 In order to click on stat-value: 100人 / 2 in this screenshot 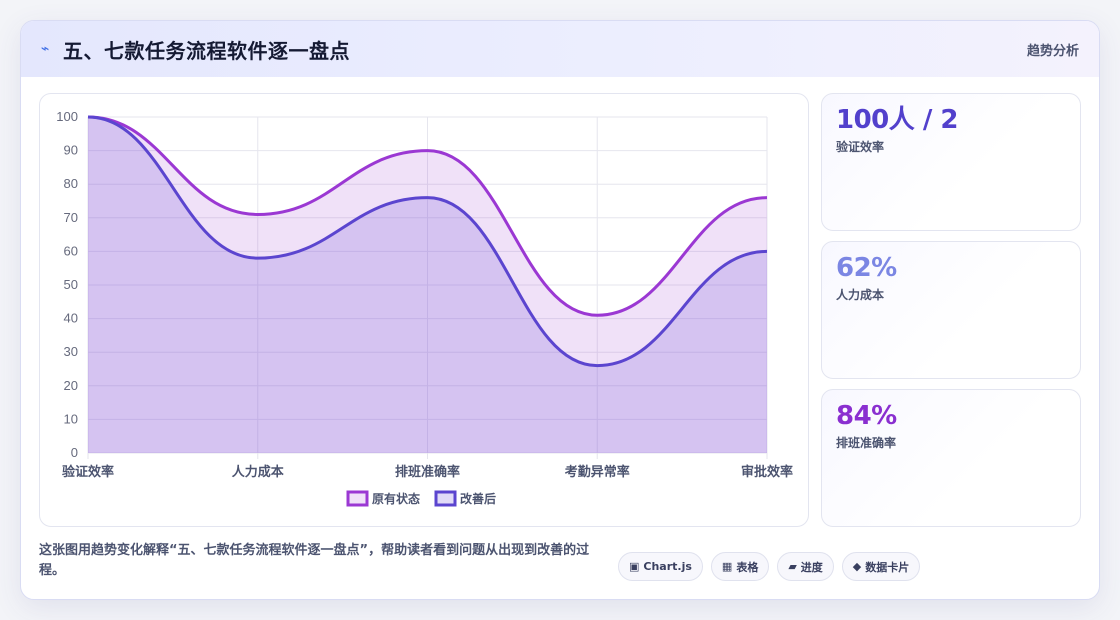, I will do `click(897, 120)`.